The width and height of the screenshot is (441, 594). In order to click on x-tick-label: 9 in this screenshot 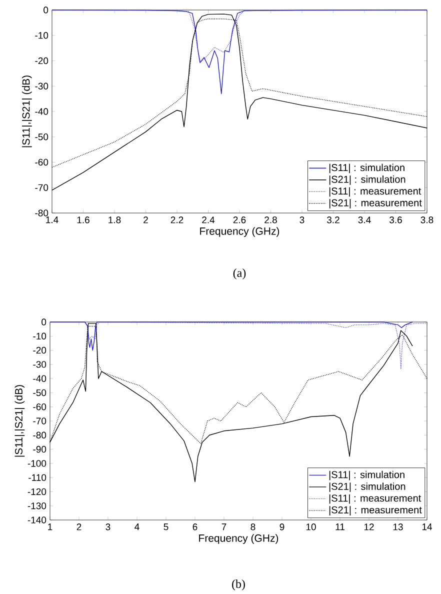, I will do `click(282, 527)`.